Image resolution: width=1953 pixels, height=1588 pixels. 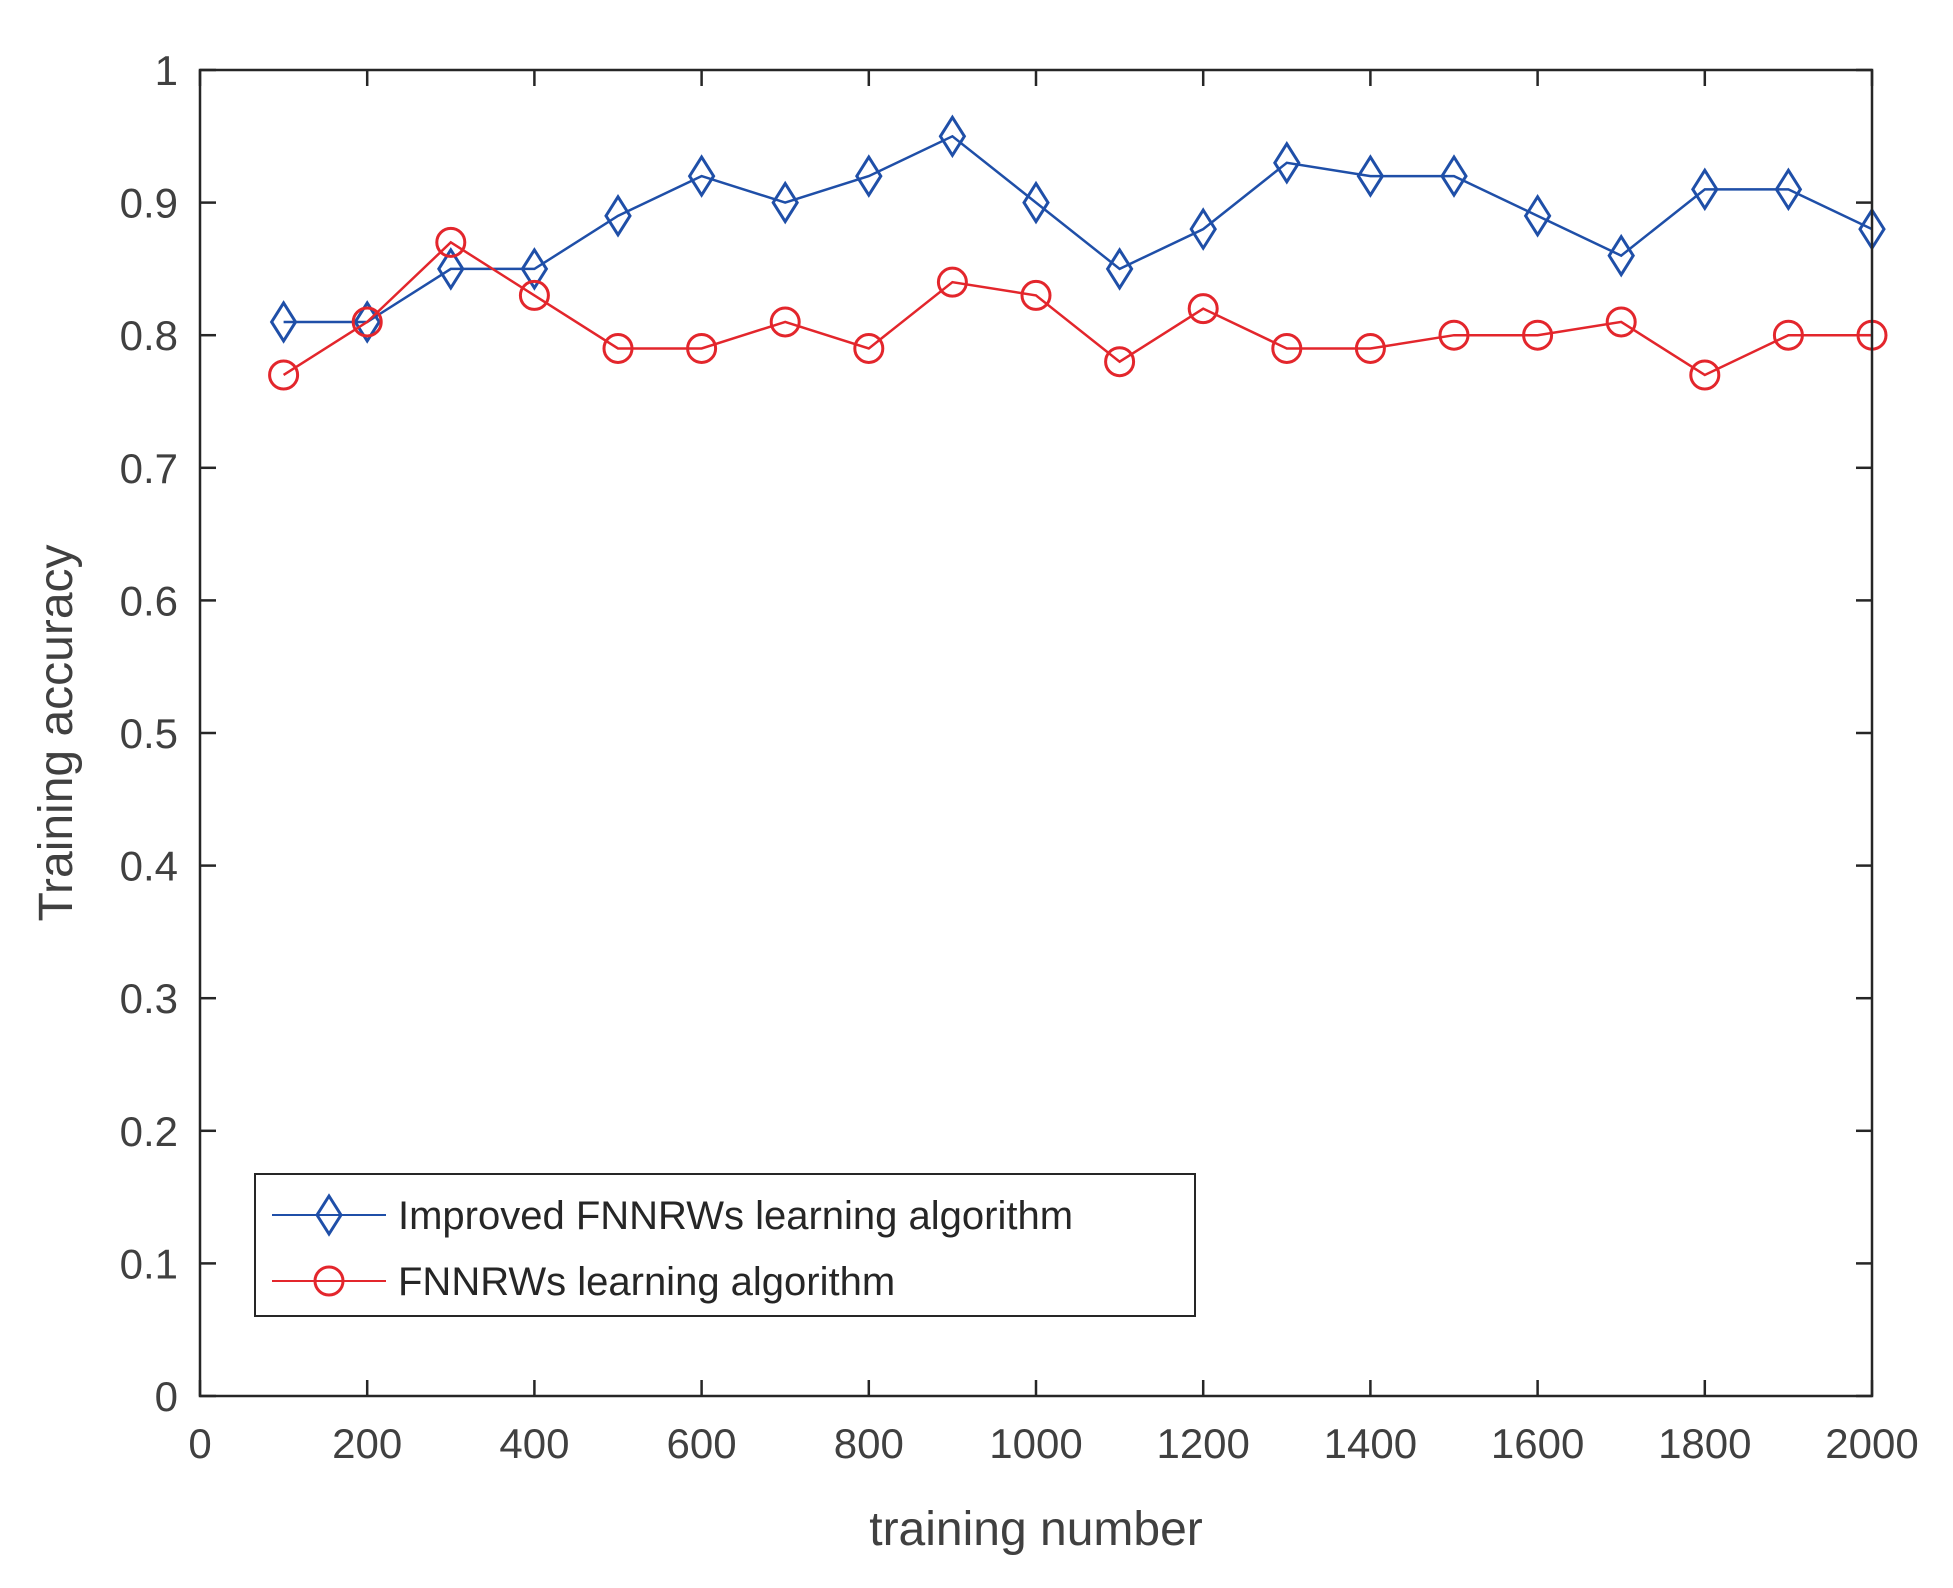 I want to click on y-tick-labels: 0 0.1 0.2 0.3 0.4 0.5 0.6 0.7 0.8 0.9 1, so click(x=149, y=733).